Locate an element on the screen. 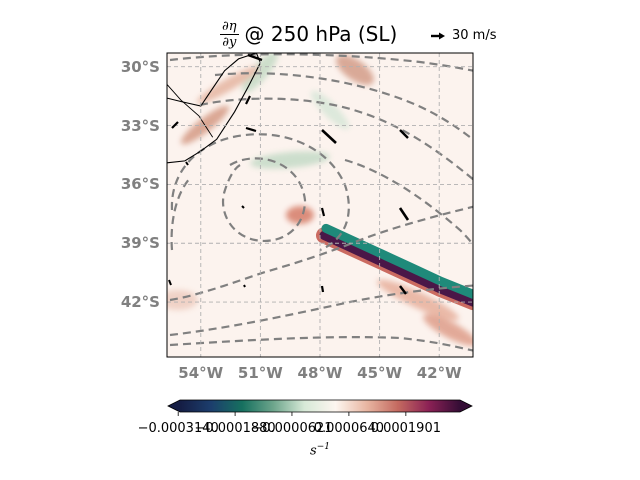 The image size is (640, 480). colorbar-units: s−1 is located at coordinates (320, 450).